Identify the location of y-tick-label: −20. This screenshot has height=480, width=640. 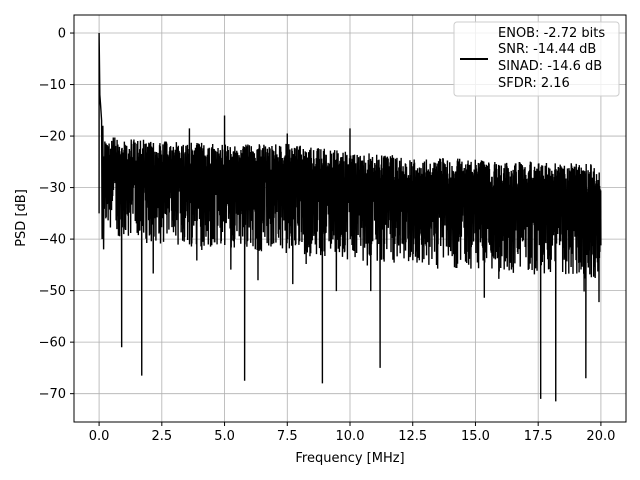
(52, 137).